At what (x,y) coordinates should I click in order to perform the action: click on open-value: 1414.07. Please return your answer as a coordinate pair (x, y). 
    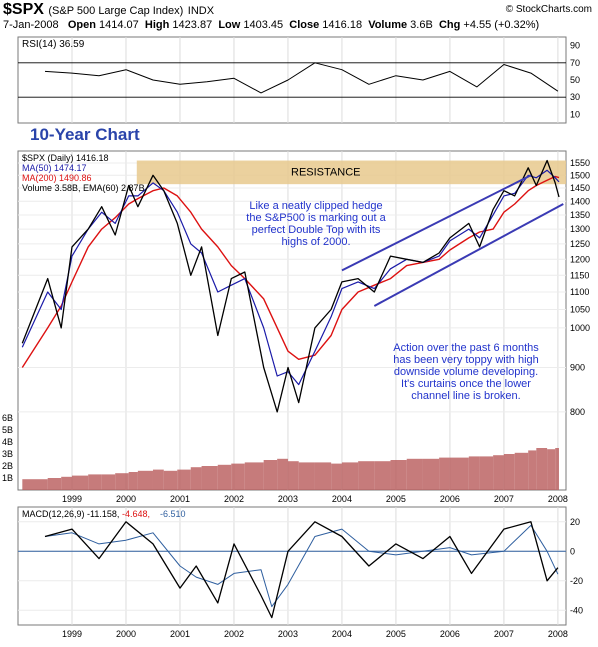
    Looking at the image, I should click on (119, 25).